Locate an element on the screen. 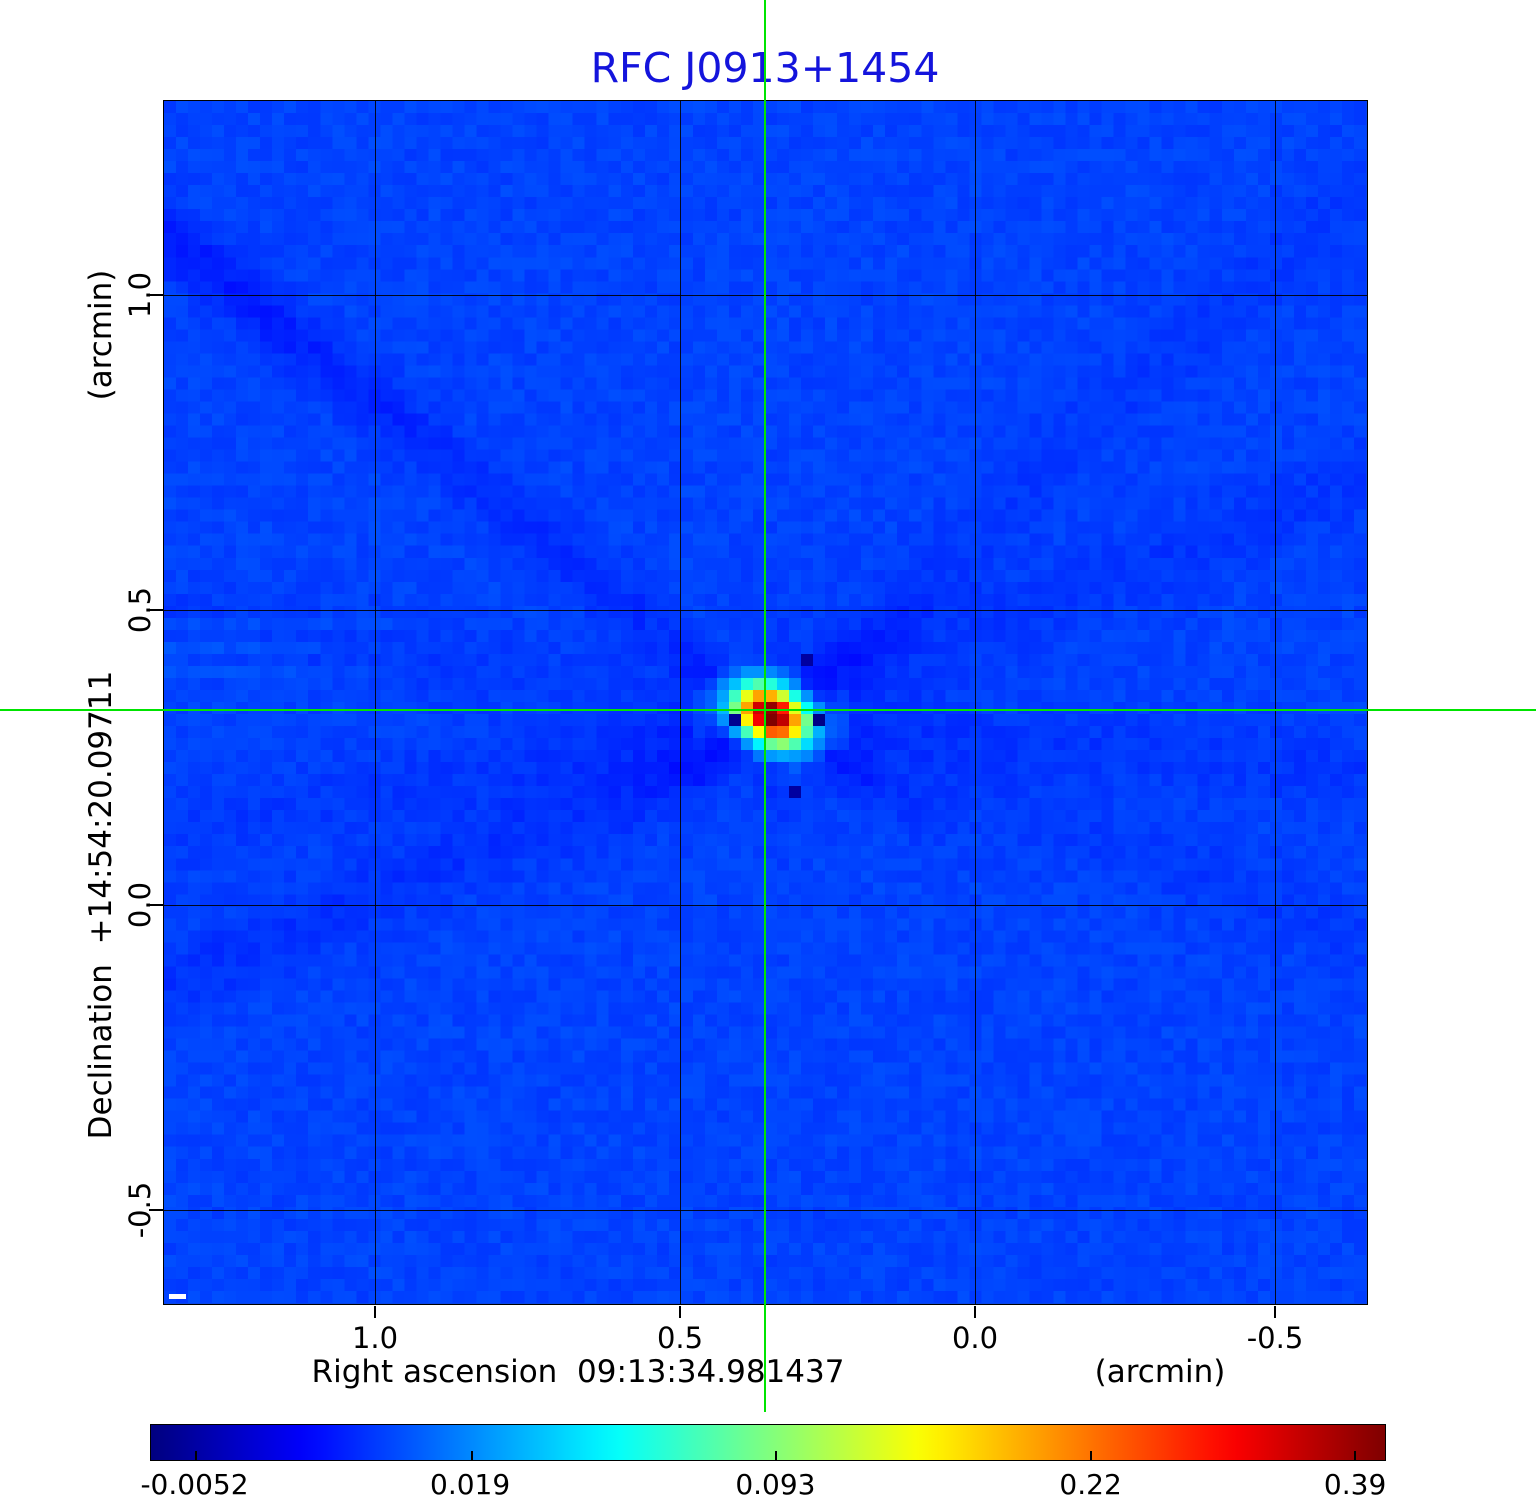  colorbar is located at coordinates (768, 1442).